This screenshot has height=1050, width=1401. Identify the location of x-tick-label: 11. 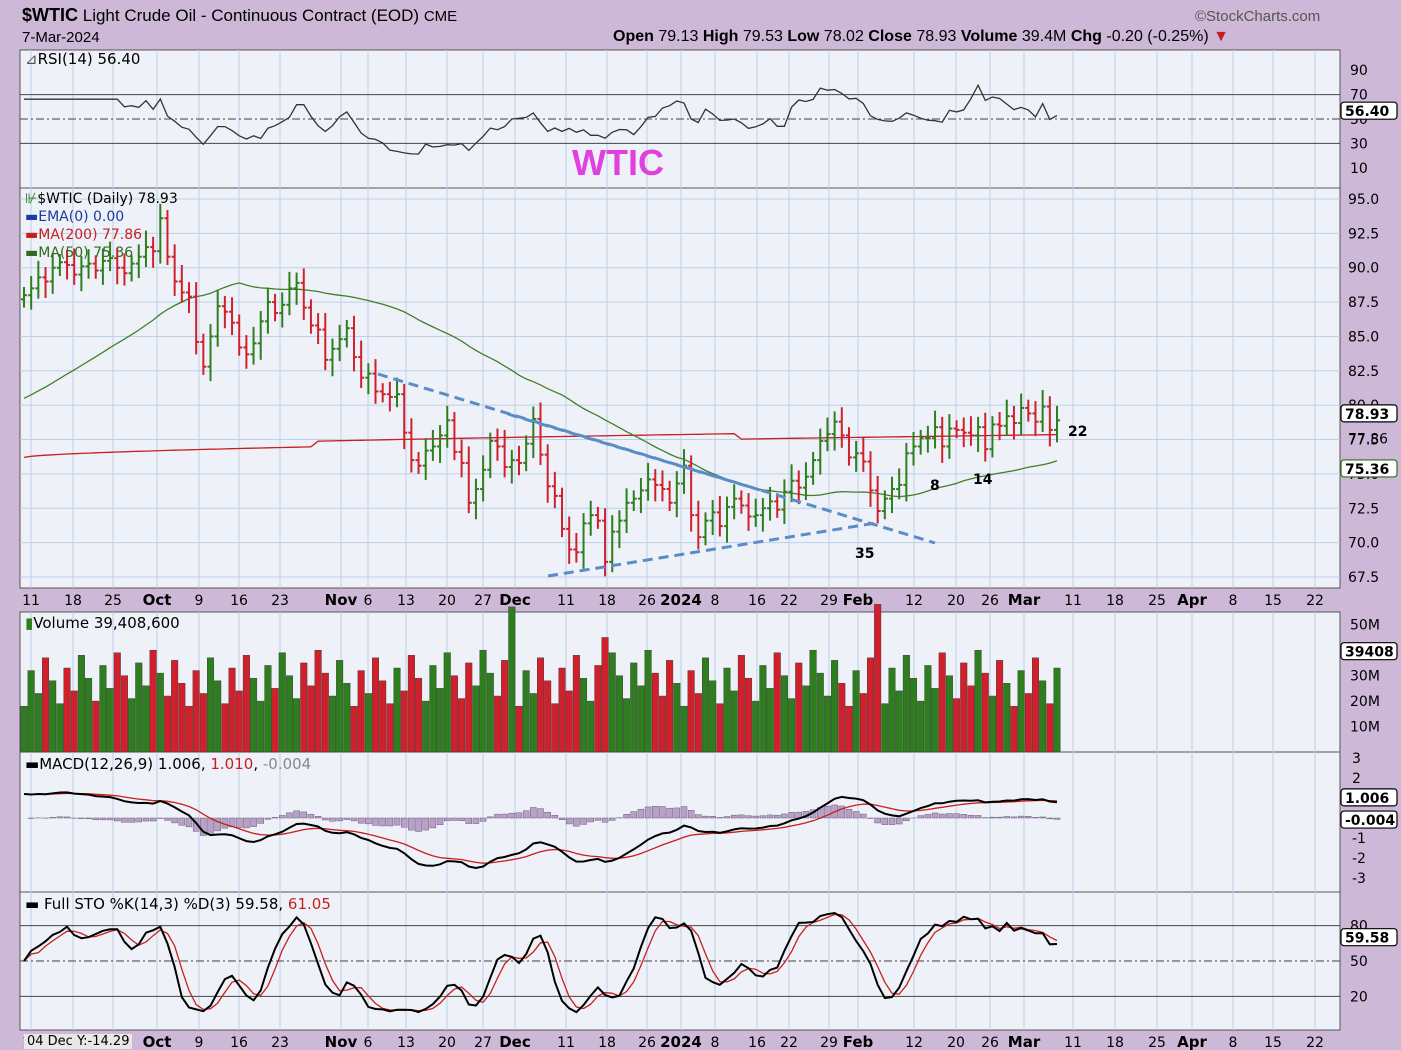
(1073, 601).